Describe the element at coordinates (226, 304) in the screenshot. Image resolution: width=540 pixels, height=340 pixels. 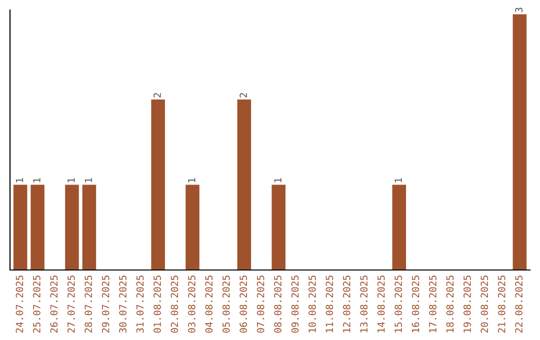
I see `x-tick-label: 05.08.2025` at that location.